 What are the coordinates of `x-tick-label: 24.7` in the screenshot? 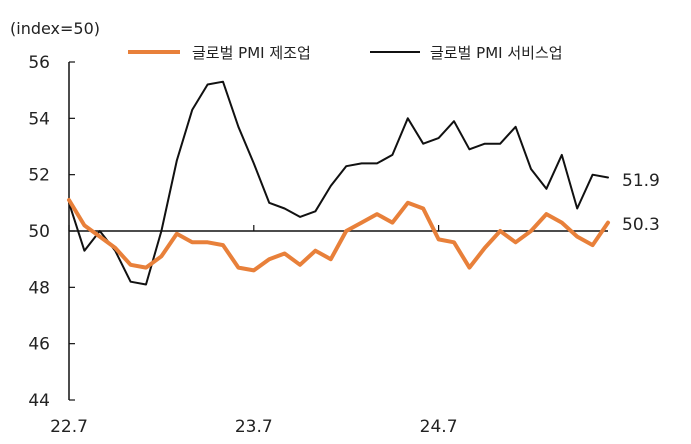 It's located at (439, 427).